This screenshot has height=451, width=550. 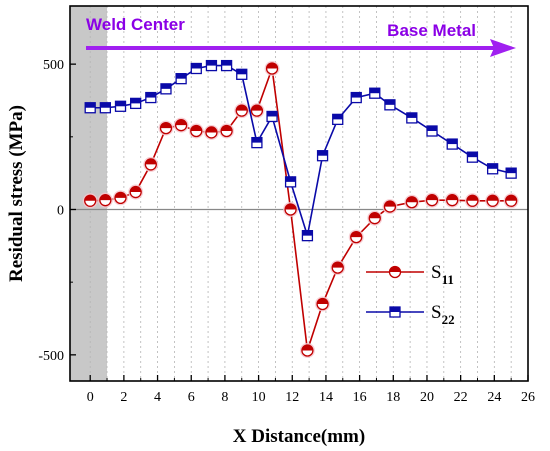 What do you see at coordinates (503, 48) in the screenshot?
I see `direction-arrow-head` at bounding box center [503, 48].